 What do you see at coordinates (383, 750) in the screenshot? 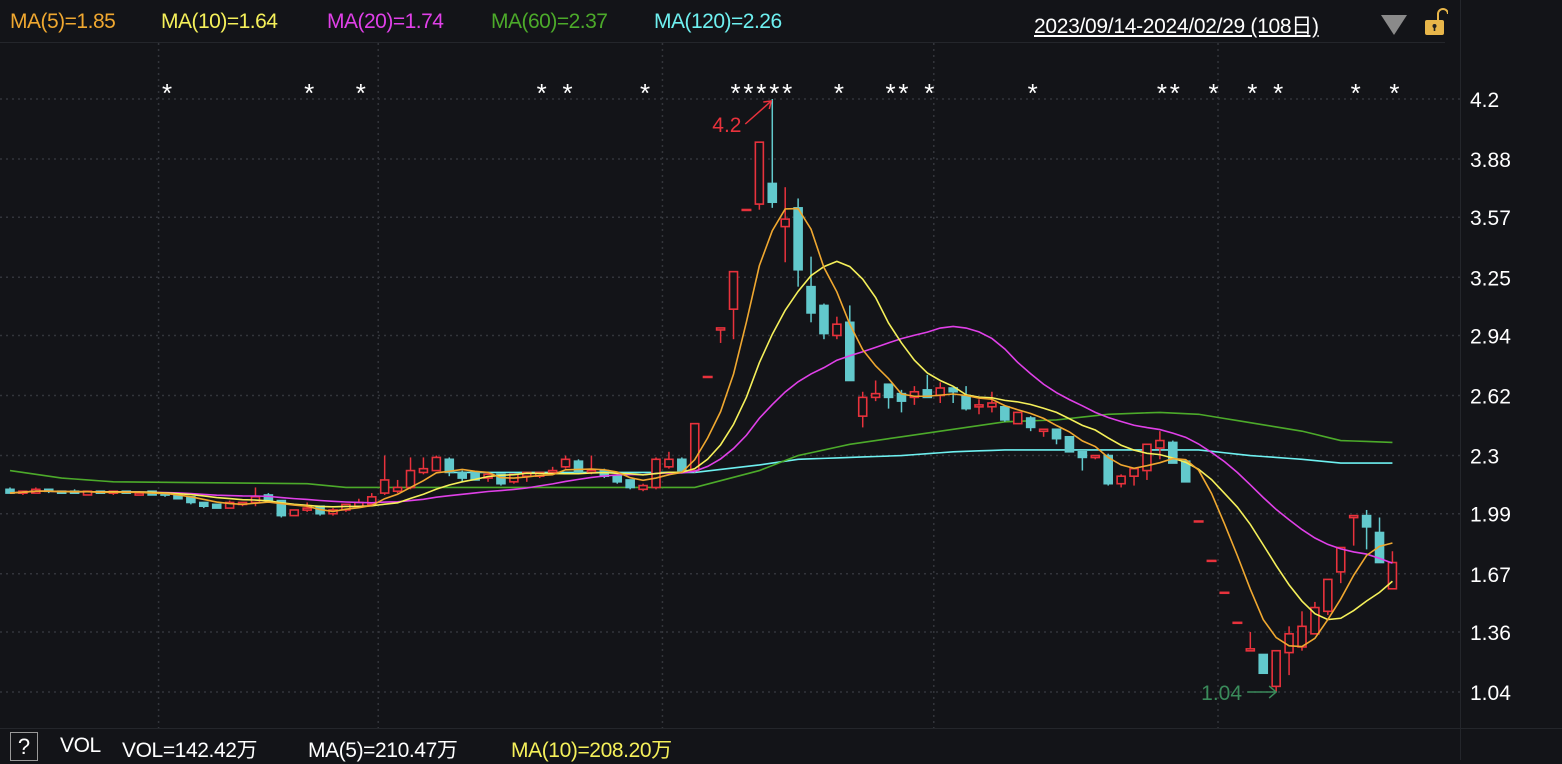
I see `vol-ma5: MA(5)=210.47万` at bounding box center [383, 750].